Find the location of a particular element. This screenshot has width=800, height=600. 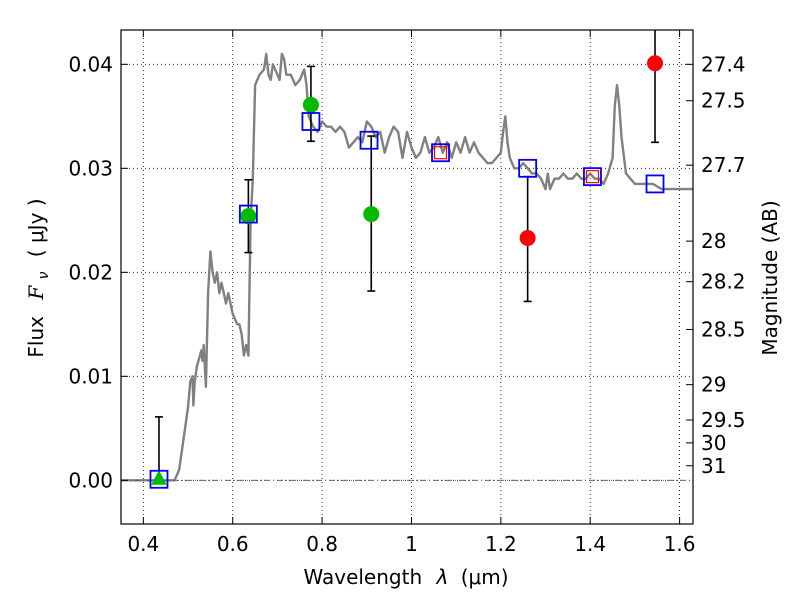

x-tick-label: 1.2 is located at coordinates (501, 544).